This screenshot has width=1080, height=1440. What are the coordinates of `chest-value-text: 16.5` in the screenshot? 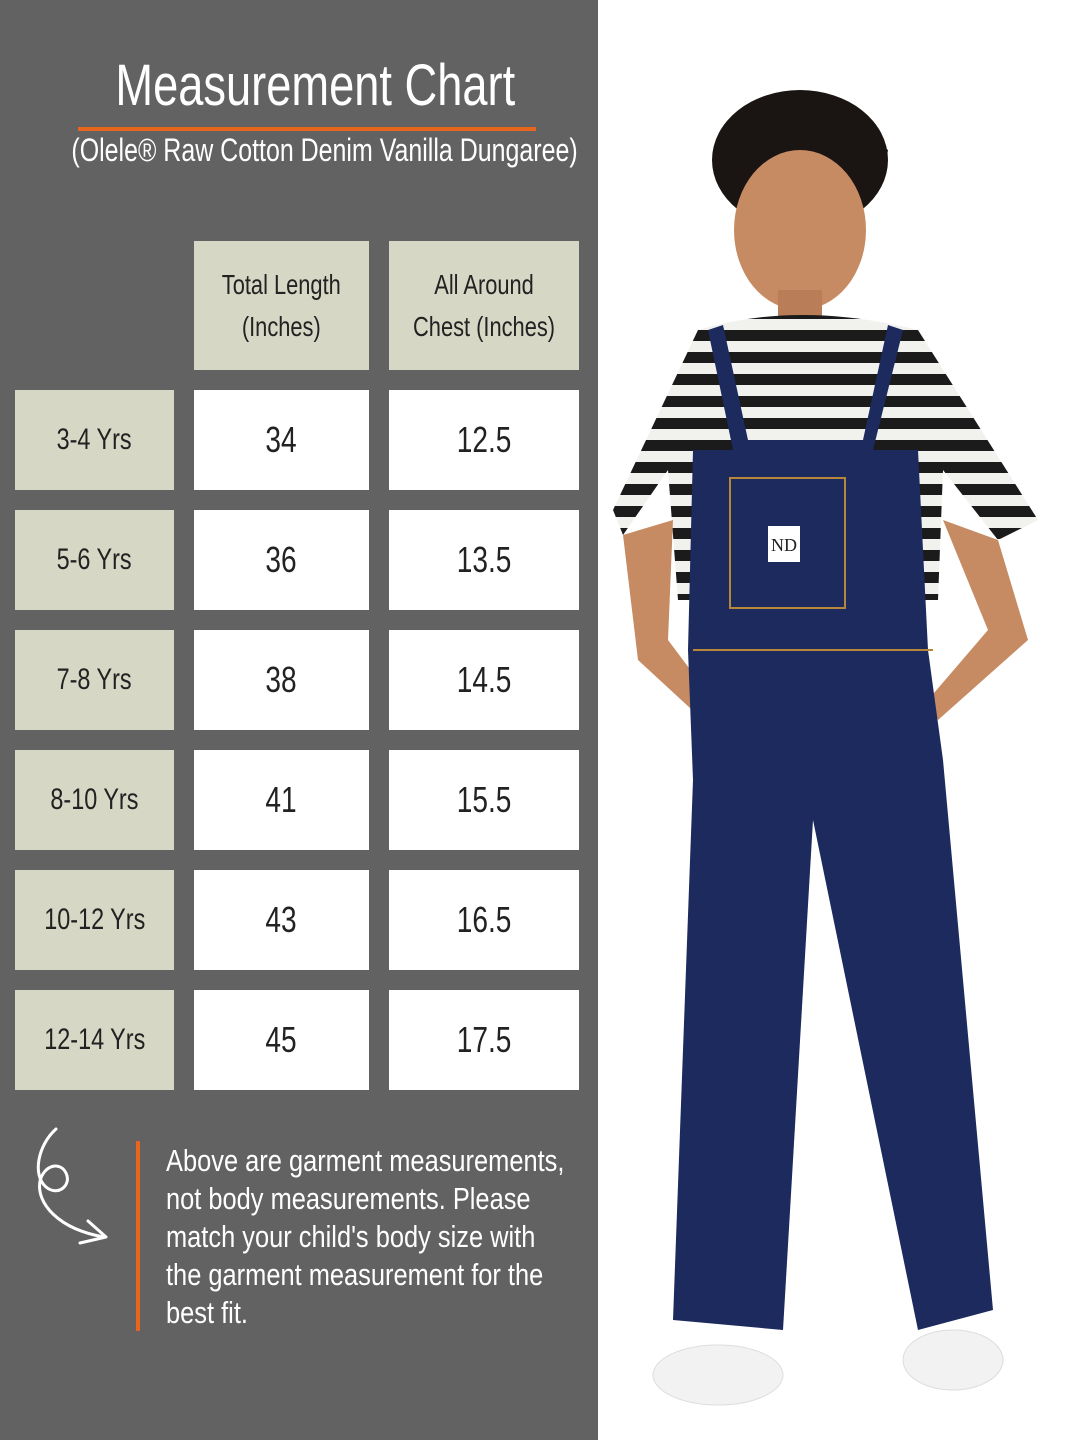 It's located at (484, 919).